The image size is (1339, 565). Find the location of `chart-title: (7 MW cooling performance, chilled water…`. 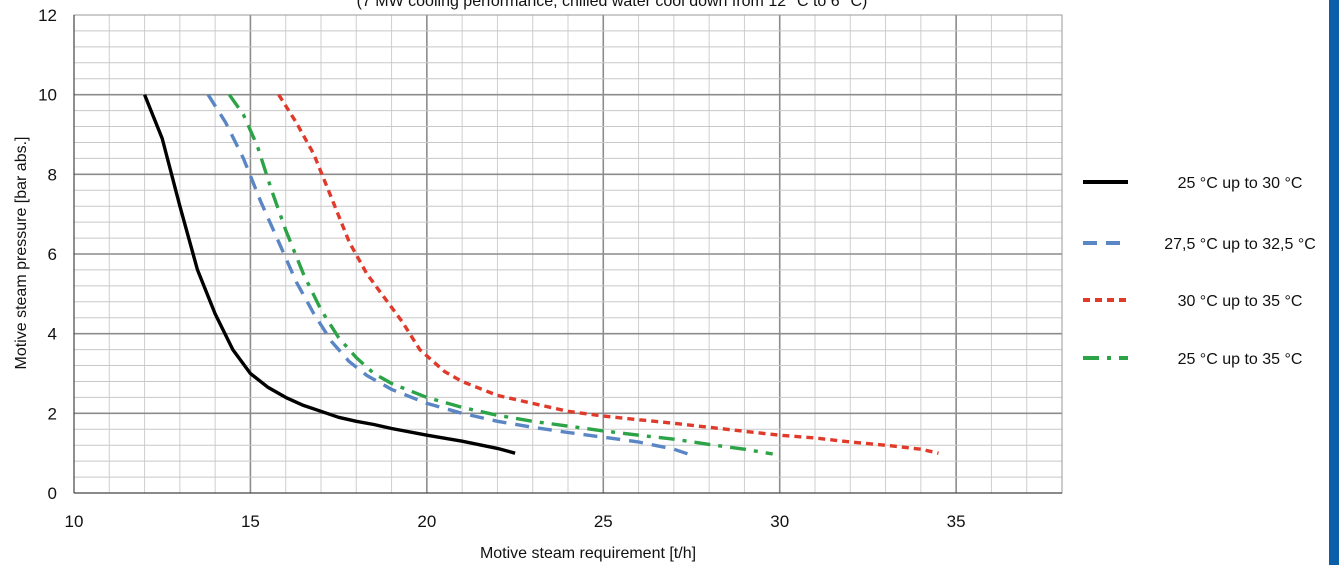

chart-title: (7 MW cooling performance, chilled water… is located at coordinates (612, 5).